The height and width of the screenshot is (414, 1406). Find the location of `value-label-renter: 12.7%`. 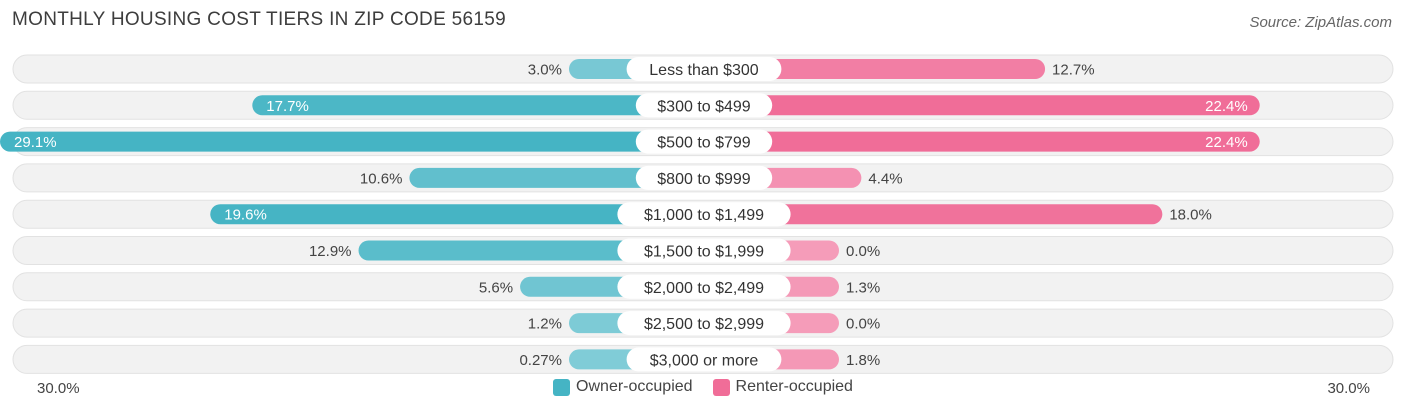

value-label-renter: 12.7% is located at coordinates (1073, 70).